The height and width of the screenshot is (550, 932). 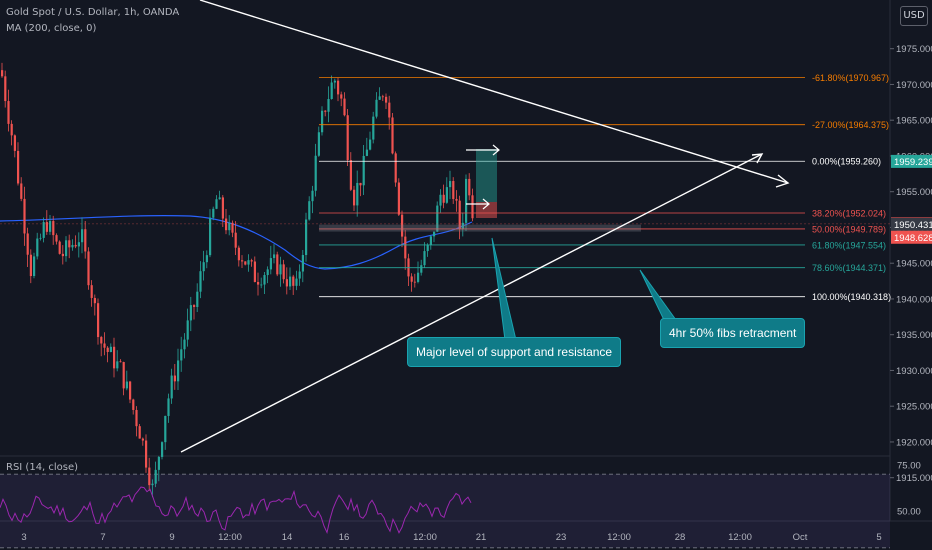 What do you see at coordinates (850, 125) in the screenshot?
I see `fib-level-label: -27.00%(1964.375)` at bounding box center [850, 125].